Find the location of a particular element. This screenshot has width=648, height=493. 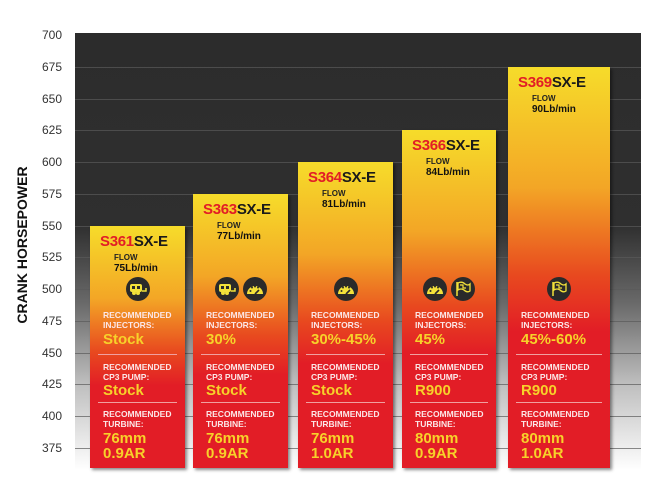

y-axis-label: CRANK HORSEPOWER is located at coordinates (22, 245).